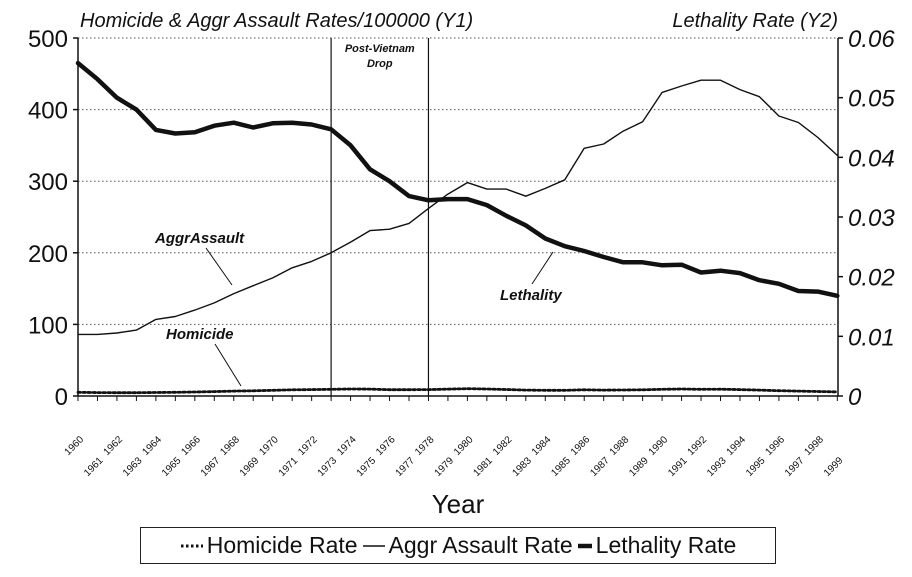 This screenshot has height=577, width=912. I want to click on x-tick-label: 1989, so click(639, 467).